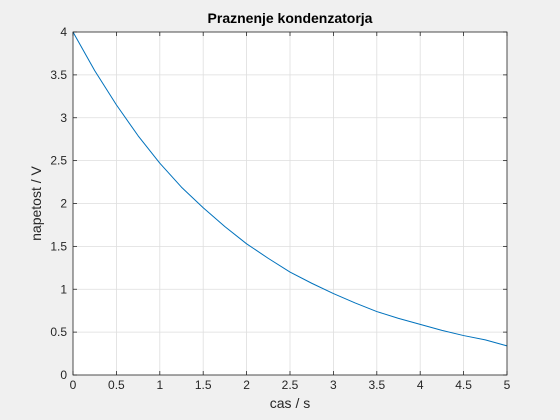  What do you see at coordinates (63, 204) in the screenshot?
I see `y-tick-label: 2` at bounding box center [63, 204].